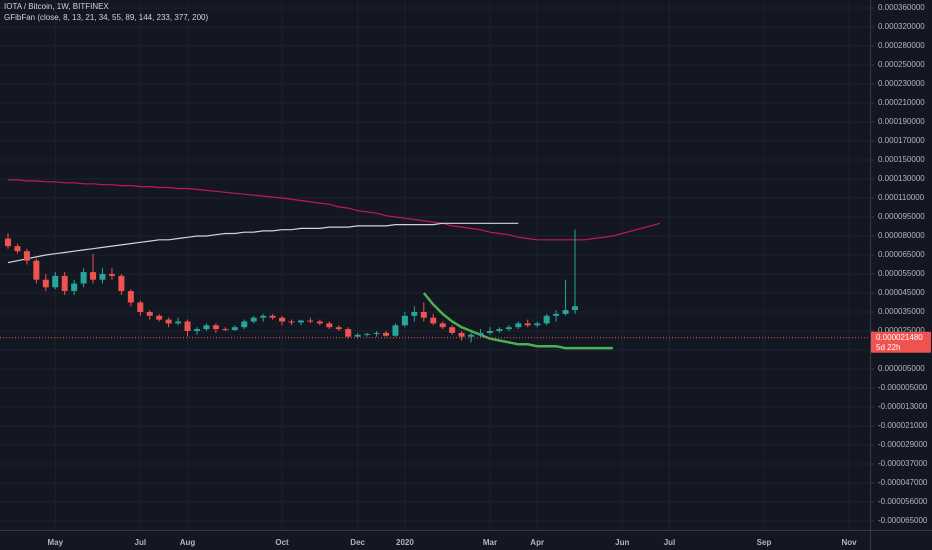  What do you see at coordinates (901, 178) in the screenshot?
I see `y-tick-label: 0.000130000` at bounding box center [901, 178].